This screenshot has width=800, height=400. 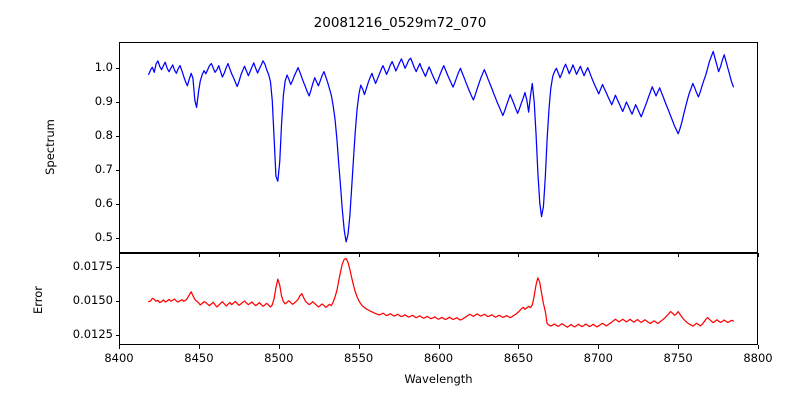 What do you see at coordinates (92, 266) in the screenshot?
I see `error-ytick-label: 0.0175` at bounding box center [92, 266].